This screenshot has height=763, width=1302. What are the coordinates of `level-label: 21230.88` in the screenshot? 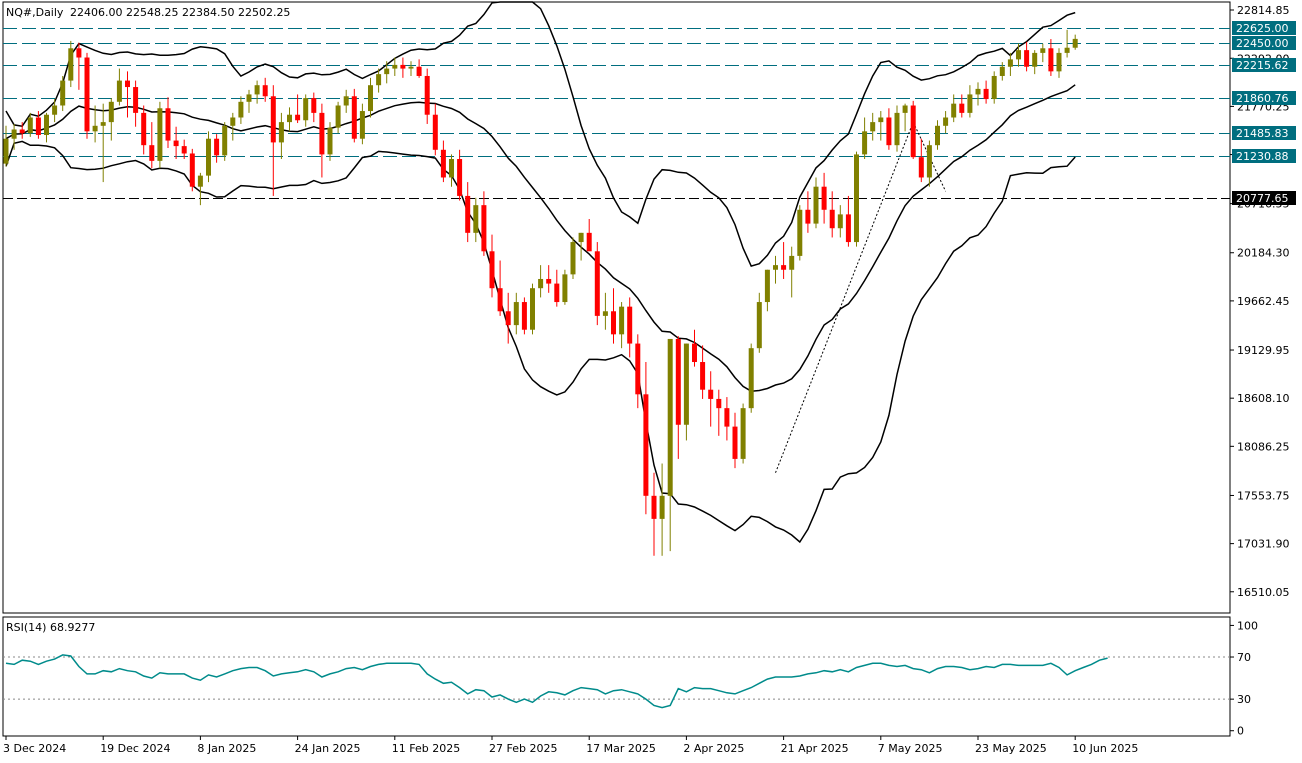 It's located at (1262, 156).